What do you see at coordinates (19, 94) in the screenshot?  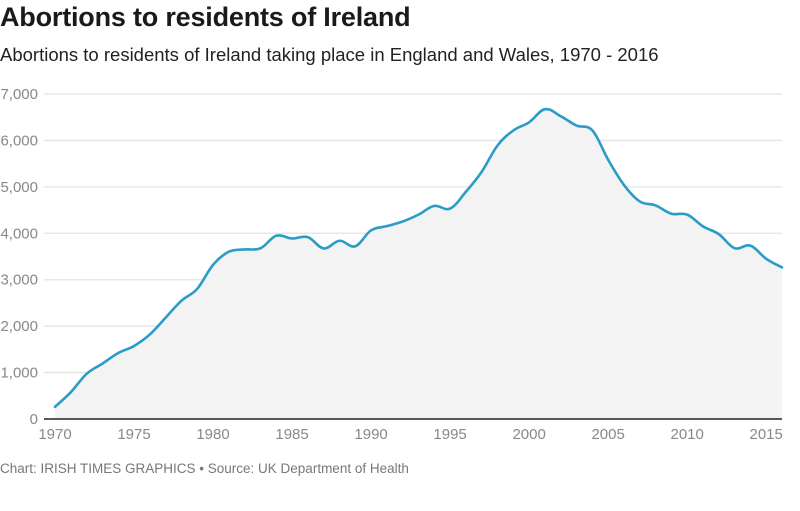 I see `y-tick-label: 7,000` at bounding box center [19, 94].